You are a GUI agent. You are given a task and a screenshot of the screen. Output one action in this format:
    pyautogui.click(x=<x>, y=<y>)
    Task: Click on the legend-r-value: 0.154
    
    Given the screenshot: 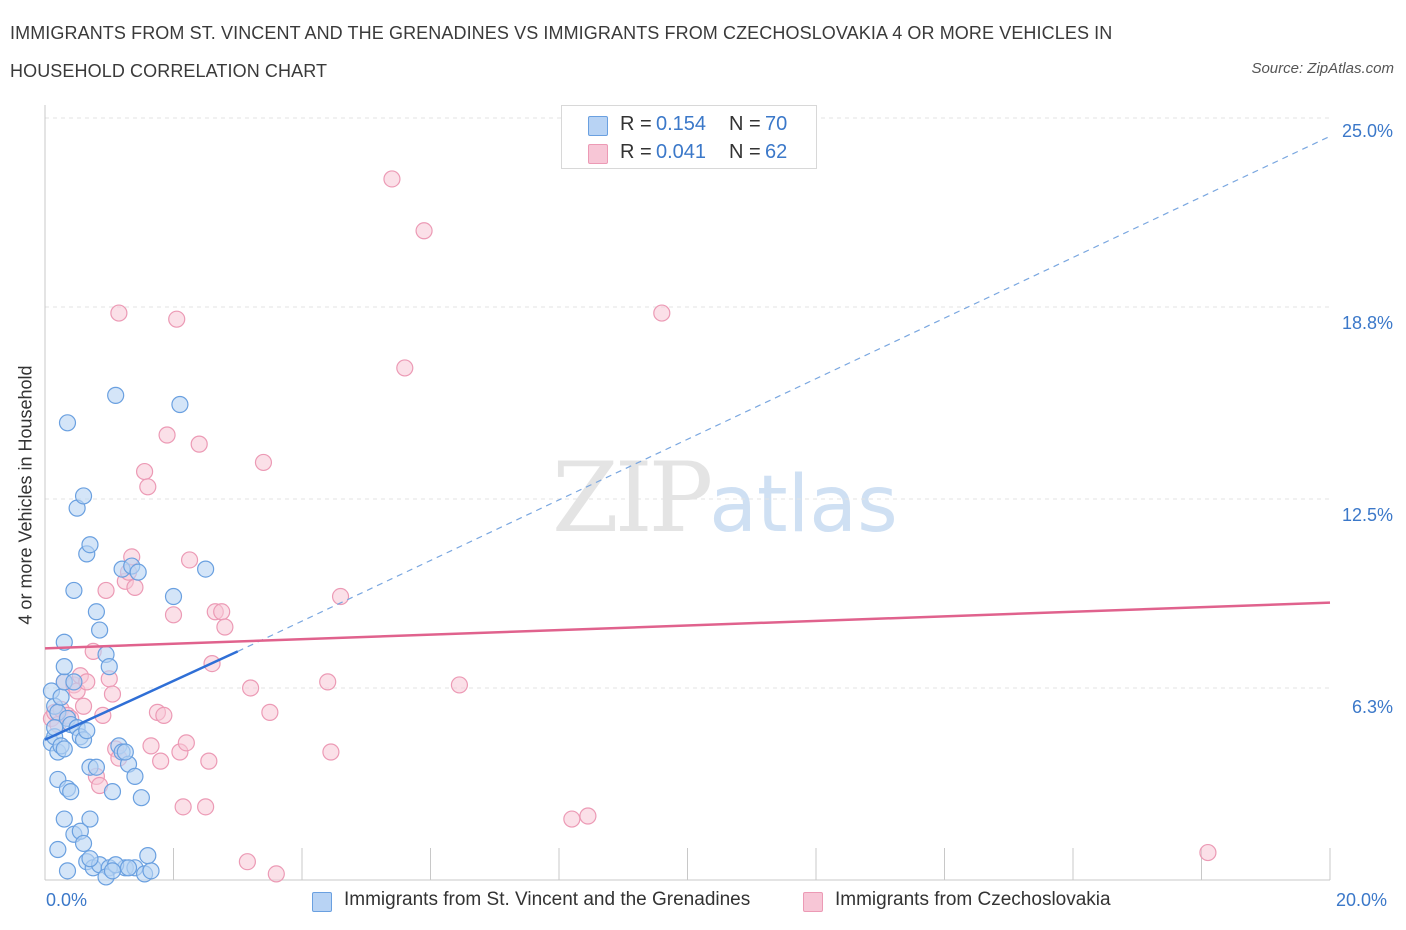 What is the action you would take?
    pyautogui.click(x=681, y=124)
    